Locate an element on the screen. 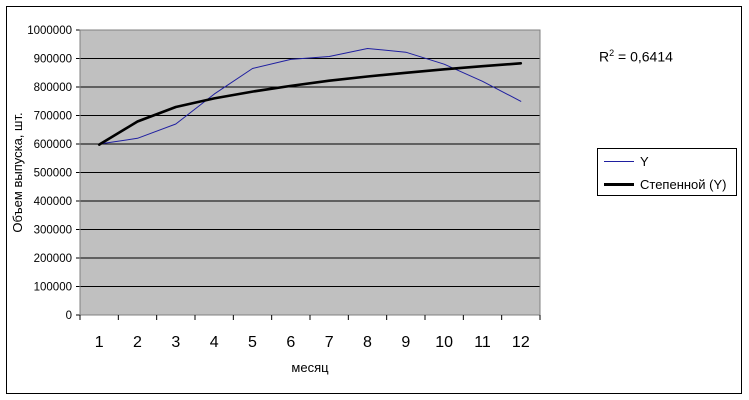 The height and width of the screenshot is (400, 749). x-tick-label: 2 is located at coordinates (137, 342).